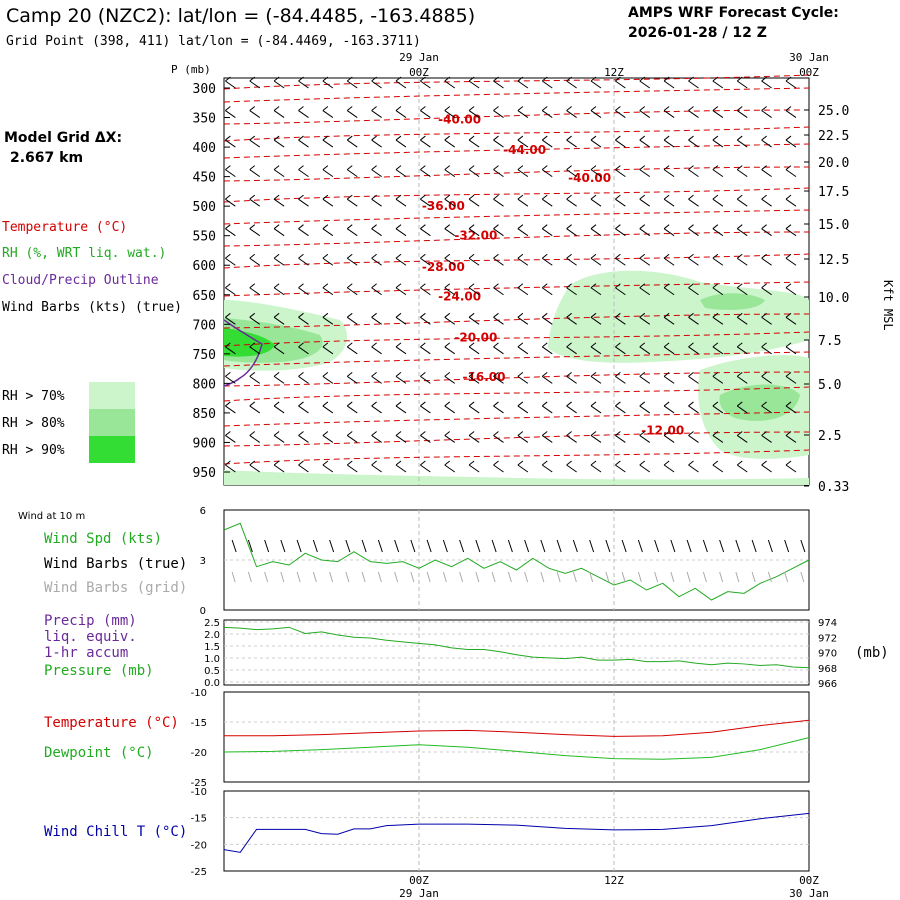 Image resolution: width=900 pixels, height=900 pixels. Describe the element at coordinates (199, 753) in the screenshot. I see `temperature-panel-tick-label: -20` at that location.